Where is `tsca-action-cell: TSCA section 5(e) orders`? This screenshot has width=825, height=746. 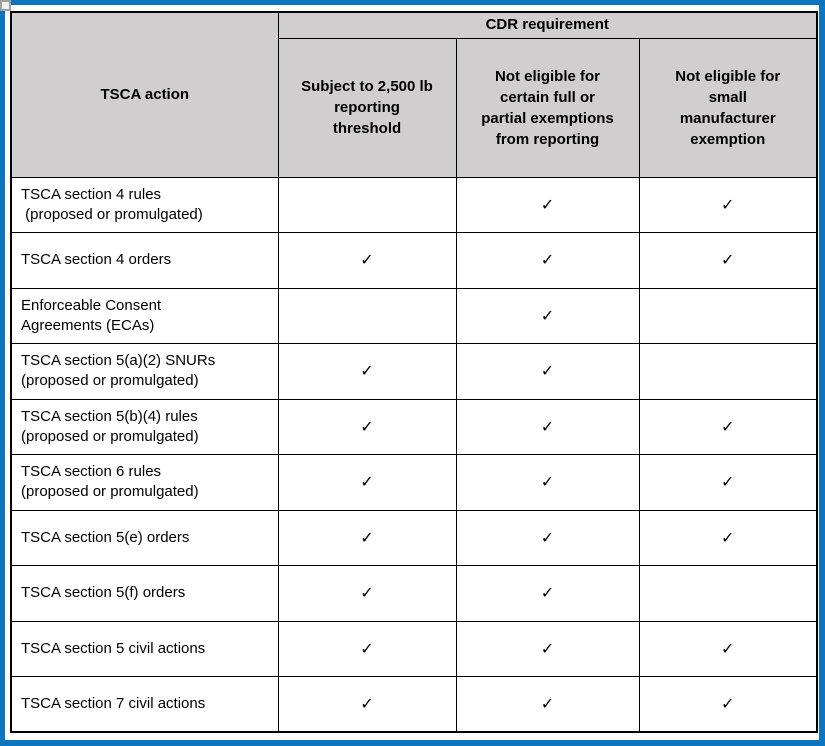 tsca-action-cell: TSCA section 5(e) orders is located at coordinates (144, 537).